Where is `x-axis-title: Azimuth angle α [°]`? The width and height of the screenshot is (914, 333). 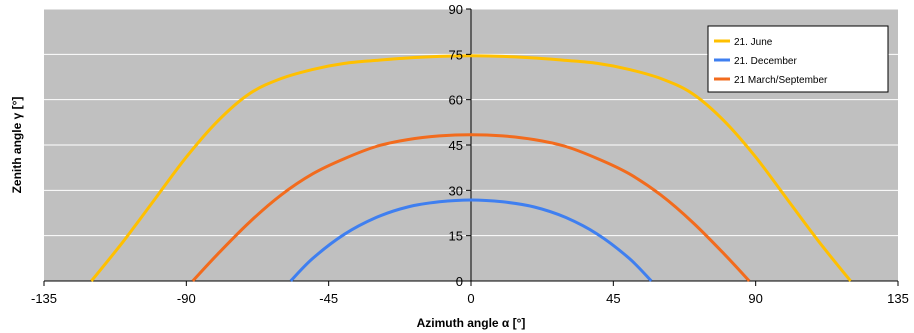
x-axis-title: Azimuth angle α [°] is located at coordinates (471, 323).